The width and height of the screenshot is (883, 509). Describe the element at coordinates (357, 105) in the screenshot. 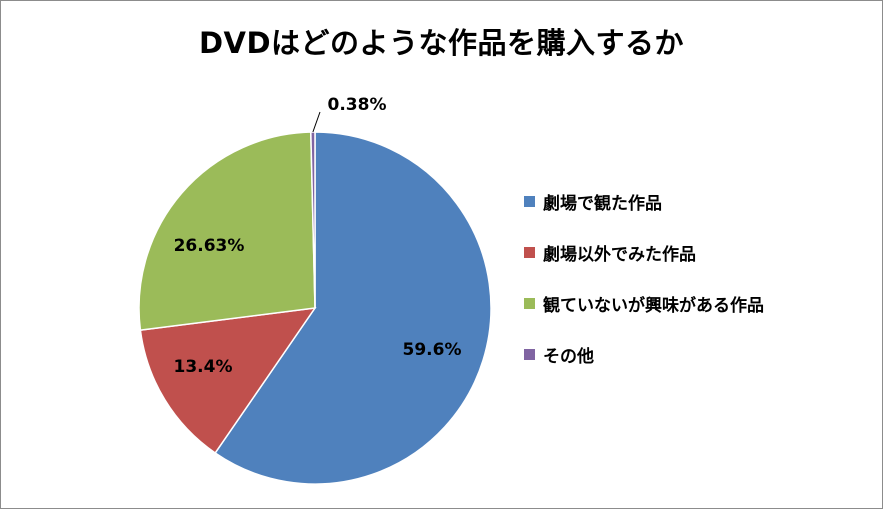

I see `data-label: 0.38%` at that location.